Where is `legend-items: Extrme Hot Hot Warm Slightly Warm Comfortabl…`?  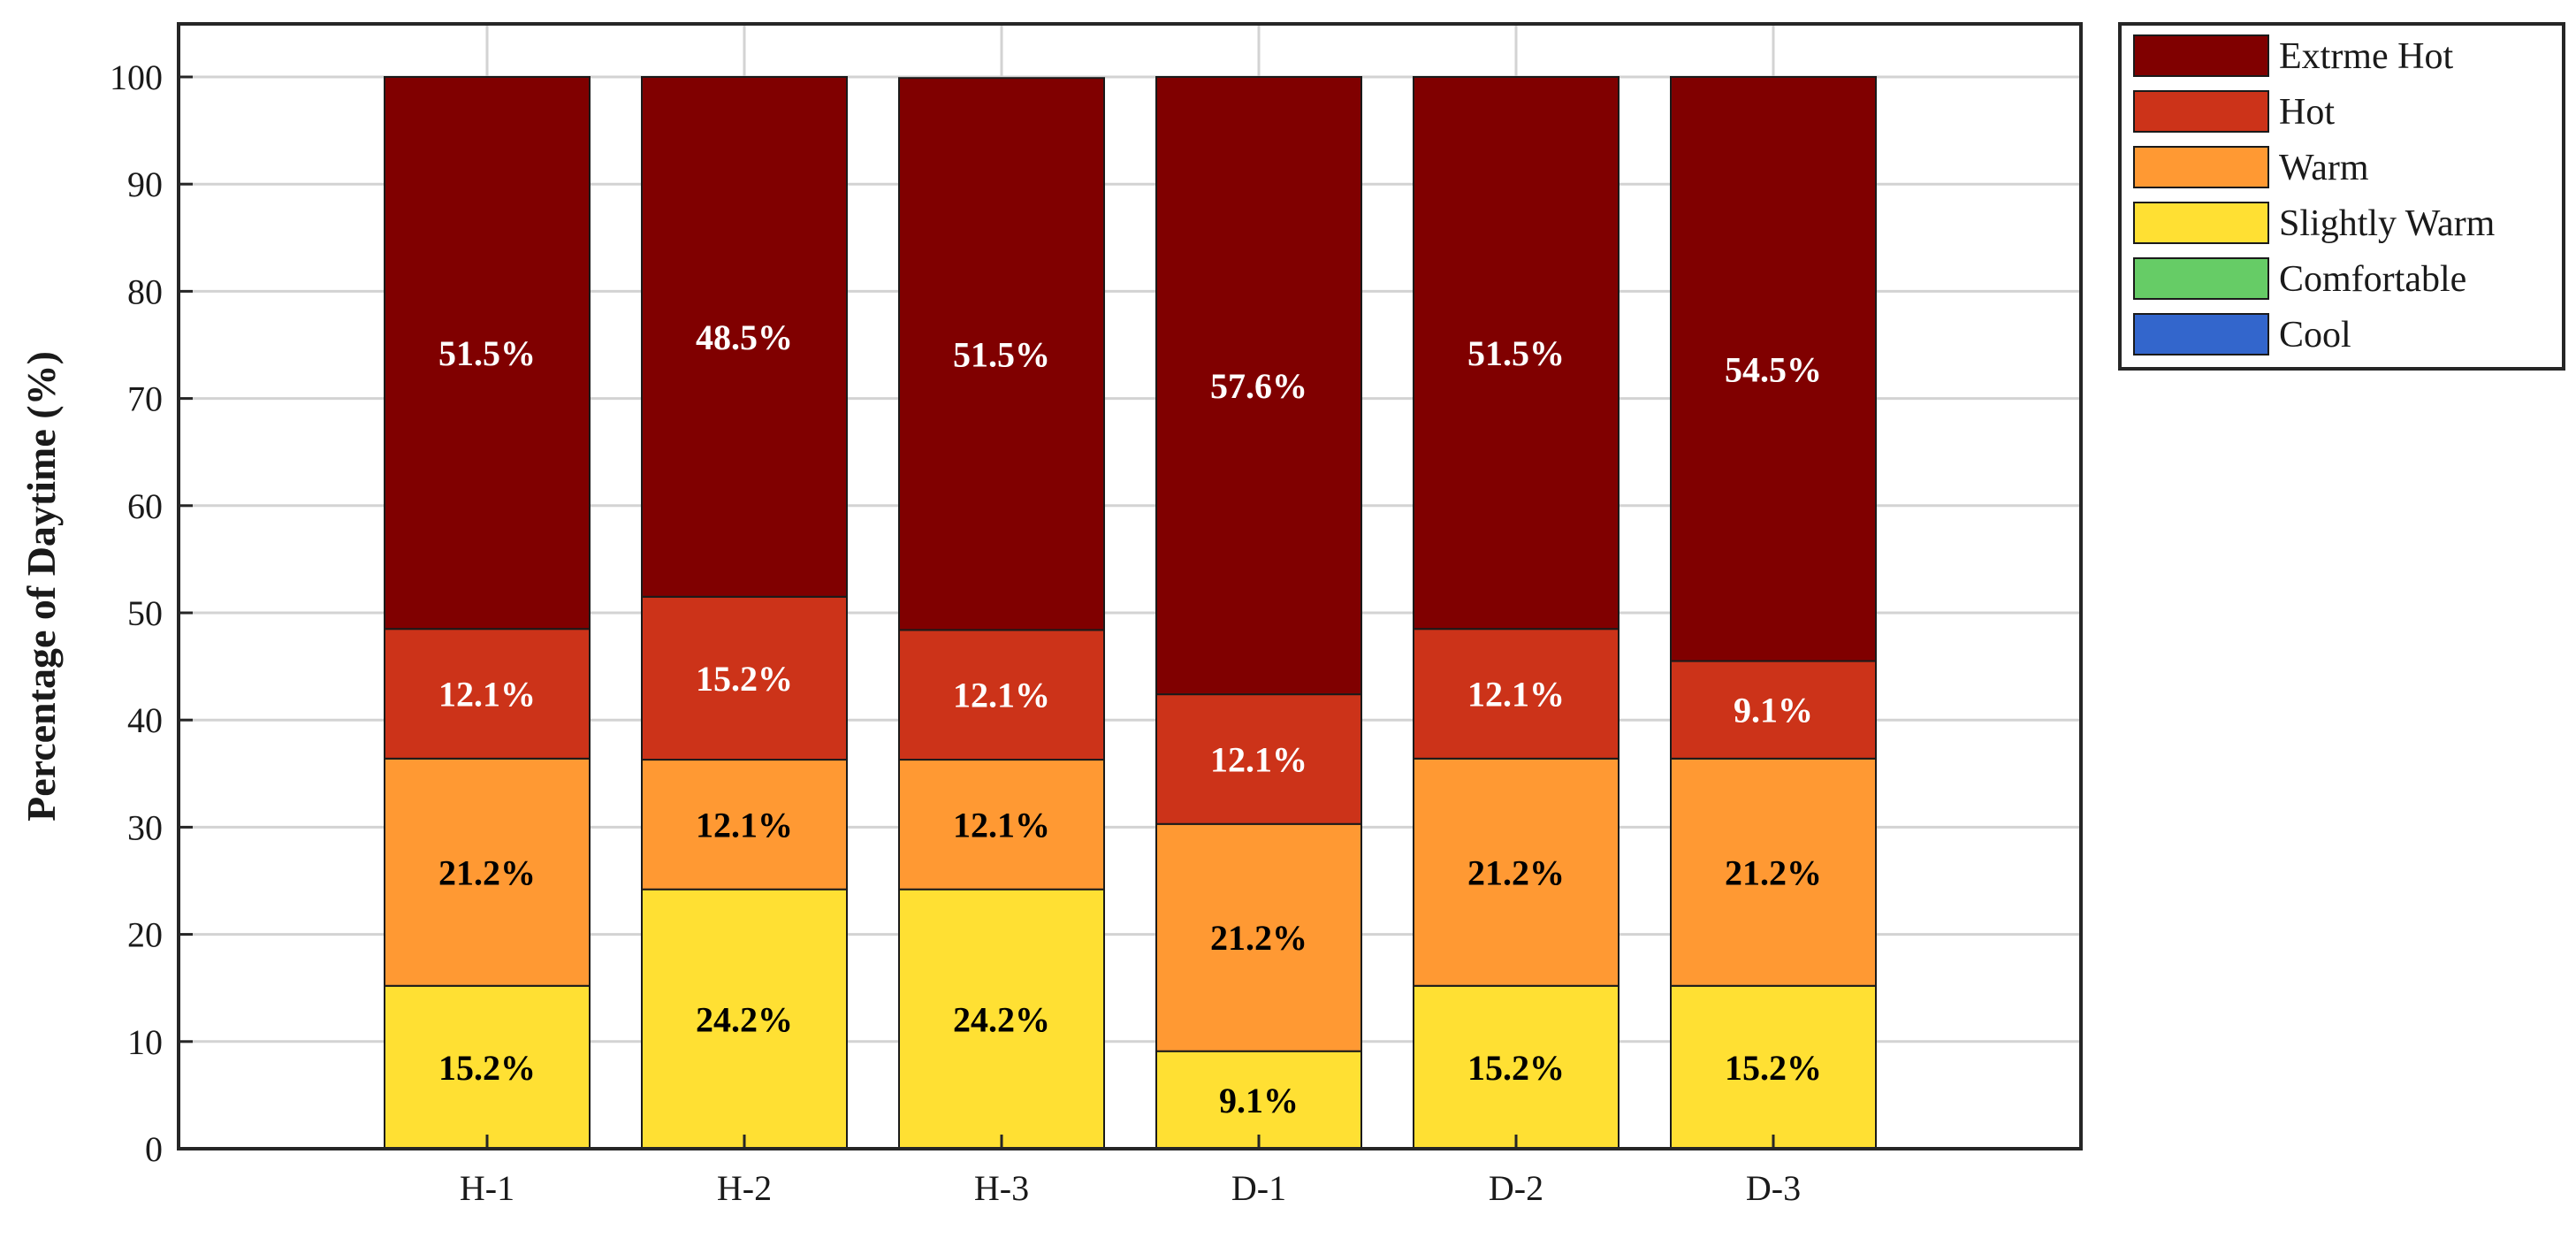
legend-items: Extrme Hot Hot Warm Slightly Warm Comfortabl… is located at coordinates (2314, 194).